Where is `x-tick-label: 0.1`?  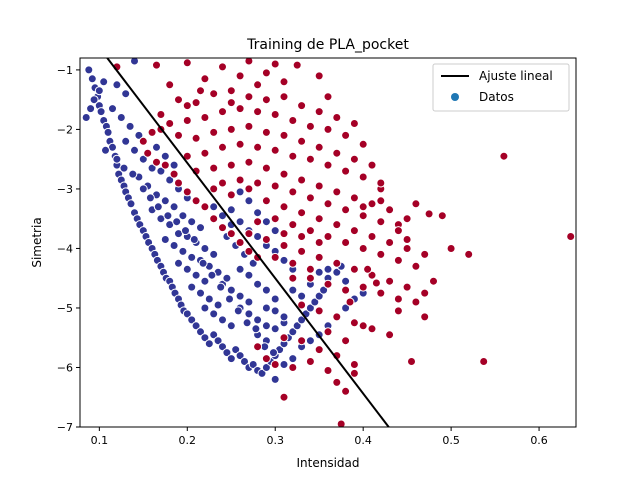
x-tick-label: 0.1 is located at coordinates (100, 440).